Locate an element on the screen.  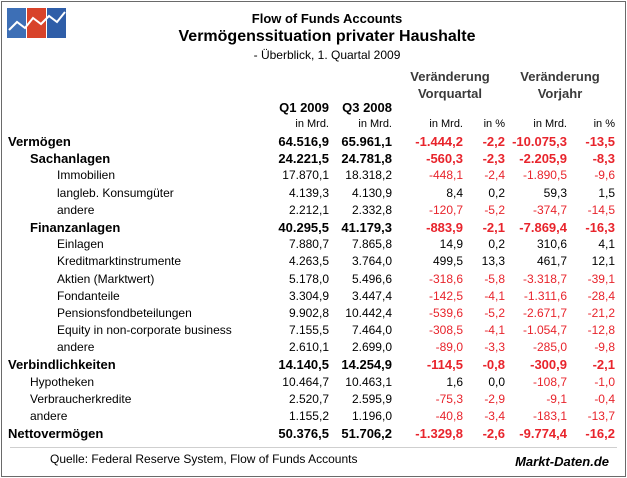
unit-q1: in Mrd. is located at coordinates (312, 124).